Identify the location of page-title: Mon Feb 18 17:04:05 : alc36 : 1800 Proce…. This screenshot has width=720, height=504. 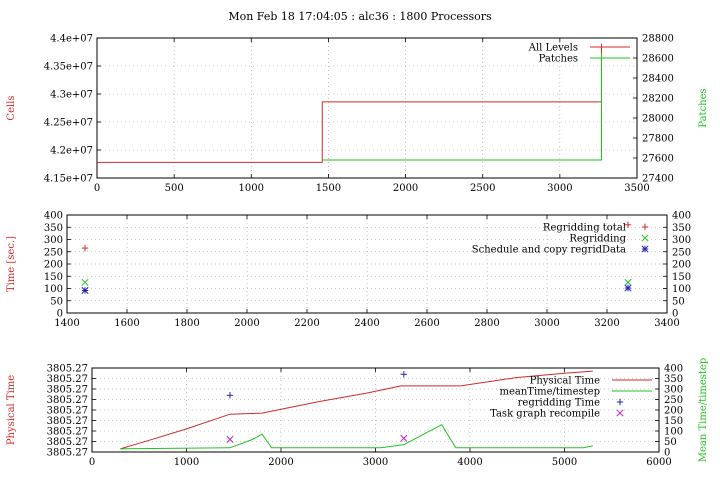
(360, 16).